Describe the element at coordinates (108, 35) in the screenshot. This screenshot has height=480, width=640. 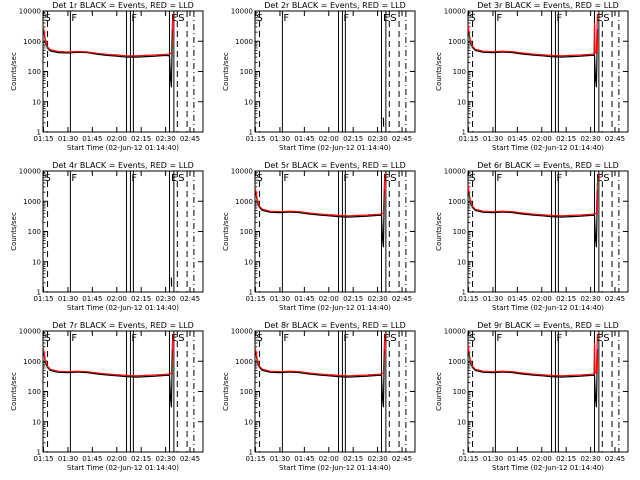
I see `plot-1-lld-line` at that location.